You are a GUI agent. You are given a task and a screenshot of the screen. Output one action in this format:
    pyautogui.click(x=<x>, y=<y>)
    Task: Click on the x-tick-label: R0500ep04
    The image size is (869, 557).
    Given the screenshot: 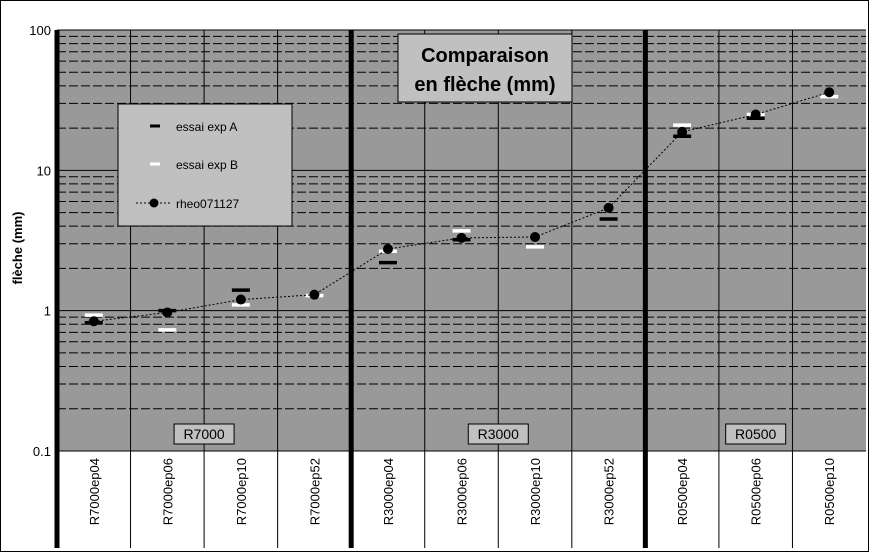 What is the action you would take?
    pyautogui.click(x=682, y=491)
    